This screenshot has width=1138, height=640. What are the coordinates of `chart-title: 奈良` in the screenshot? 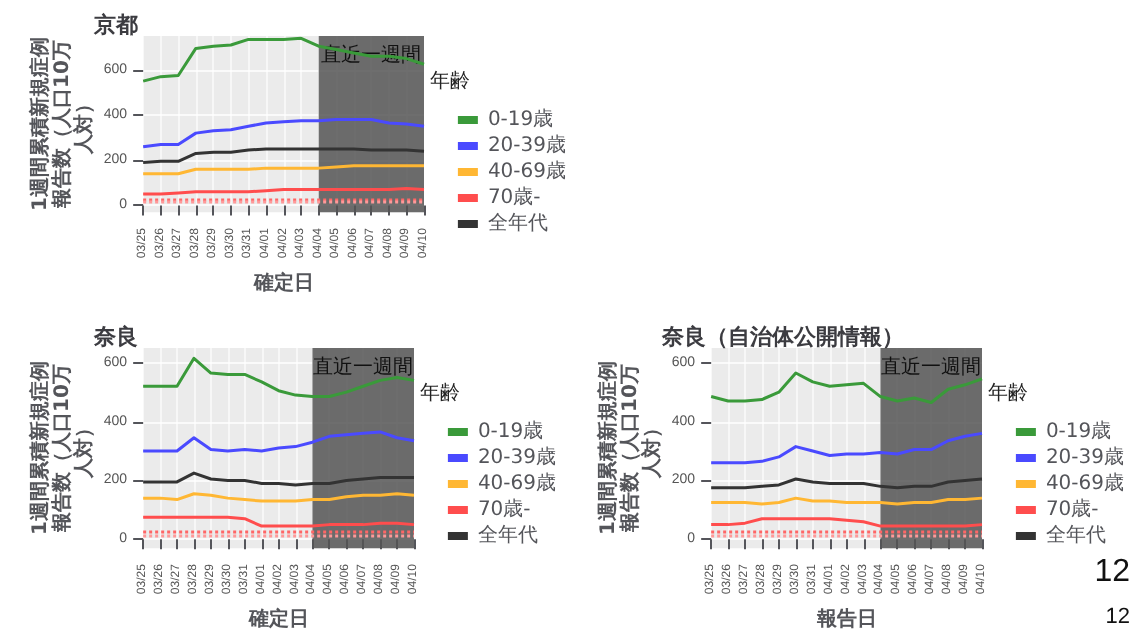 It's located at (115, 337).